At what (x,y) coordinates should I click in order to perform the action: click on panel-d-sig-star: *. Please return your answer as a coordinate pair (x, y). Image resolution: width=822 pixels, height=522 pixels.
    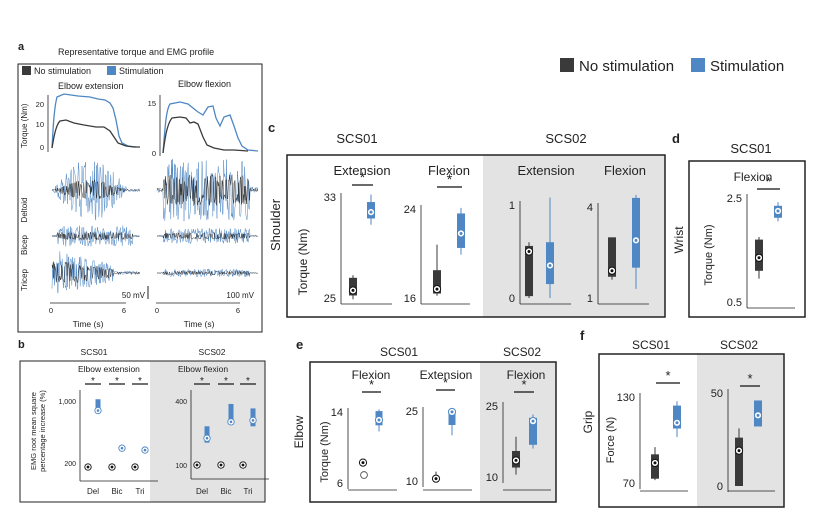
    Looking at the image, I should click on (768, 181).